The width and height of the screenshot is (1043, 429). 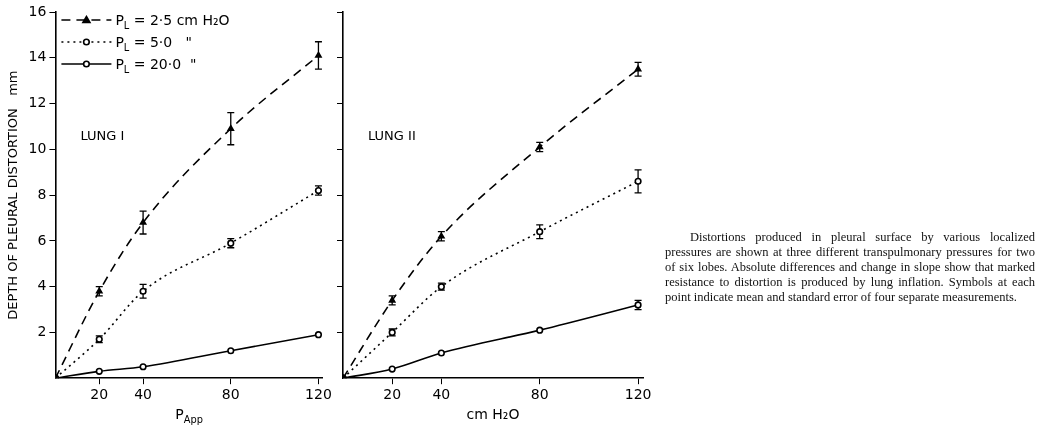 I want to click on y-tick-label: 14, so click(x=37, y=56).